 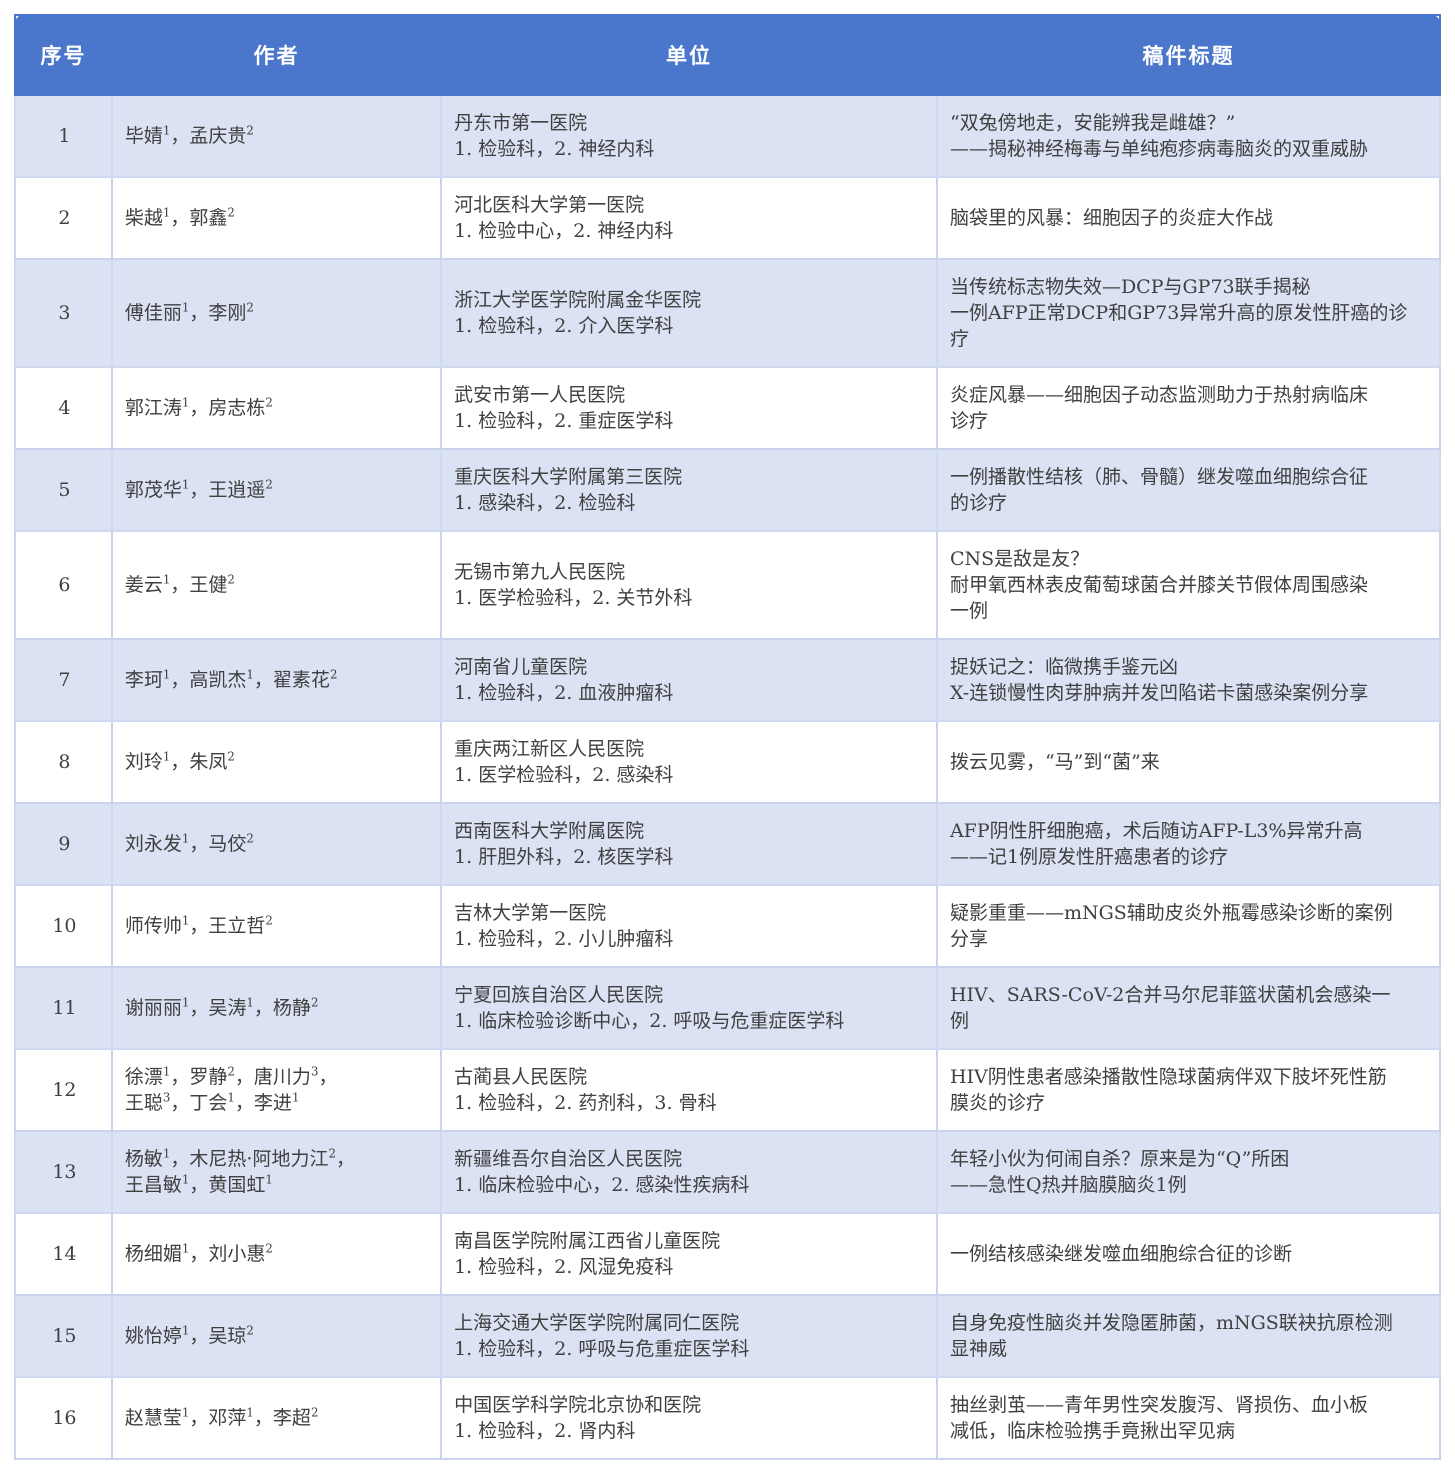 What do you see at coordinates (1092, 1431) in the screenshot?
I see `cell-line: 减低，临床检验携手竟揪出罕见病` at bounding box center [1092, 1431].